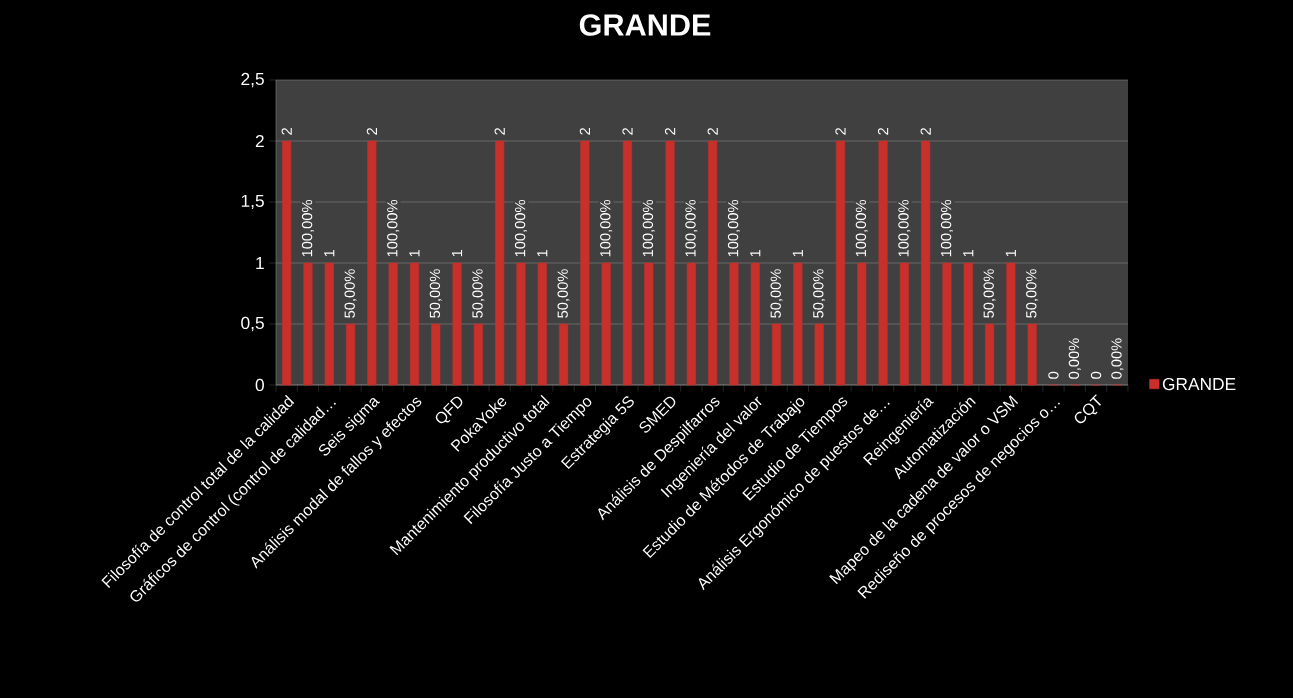 The height and width of the screenshot is (698, 1293). Describe the element at coordinates (252, 324) in the screenshot. I see `y-tick-label: 0,5` at that location.